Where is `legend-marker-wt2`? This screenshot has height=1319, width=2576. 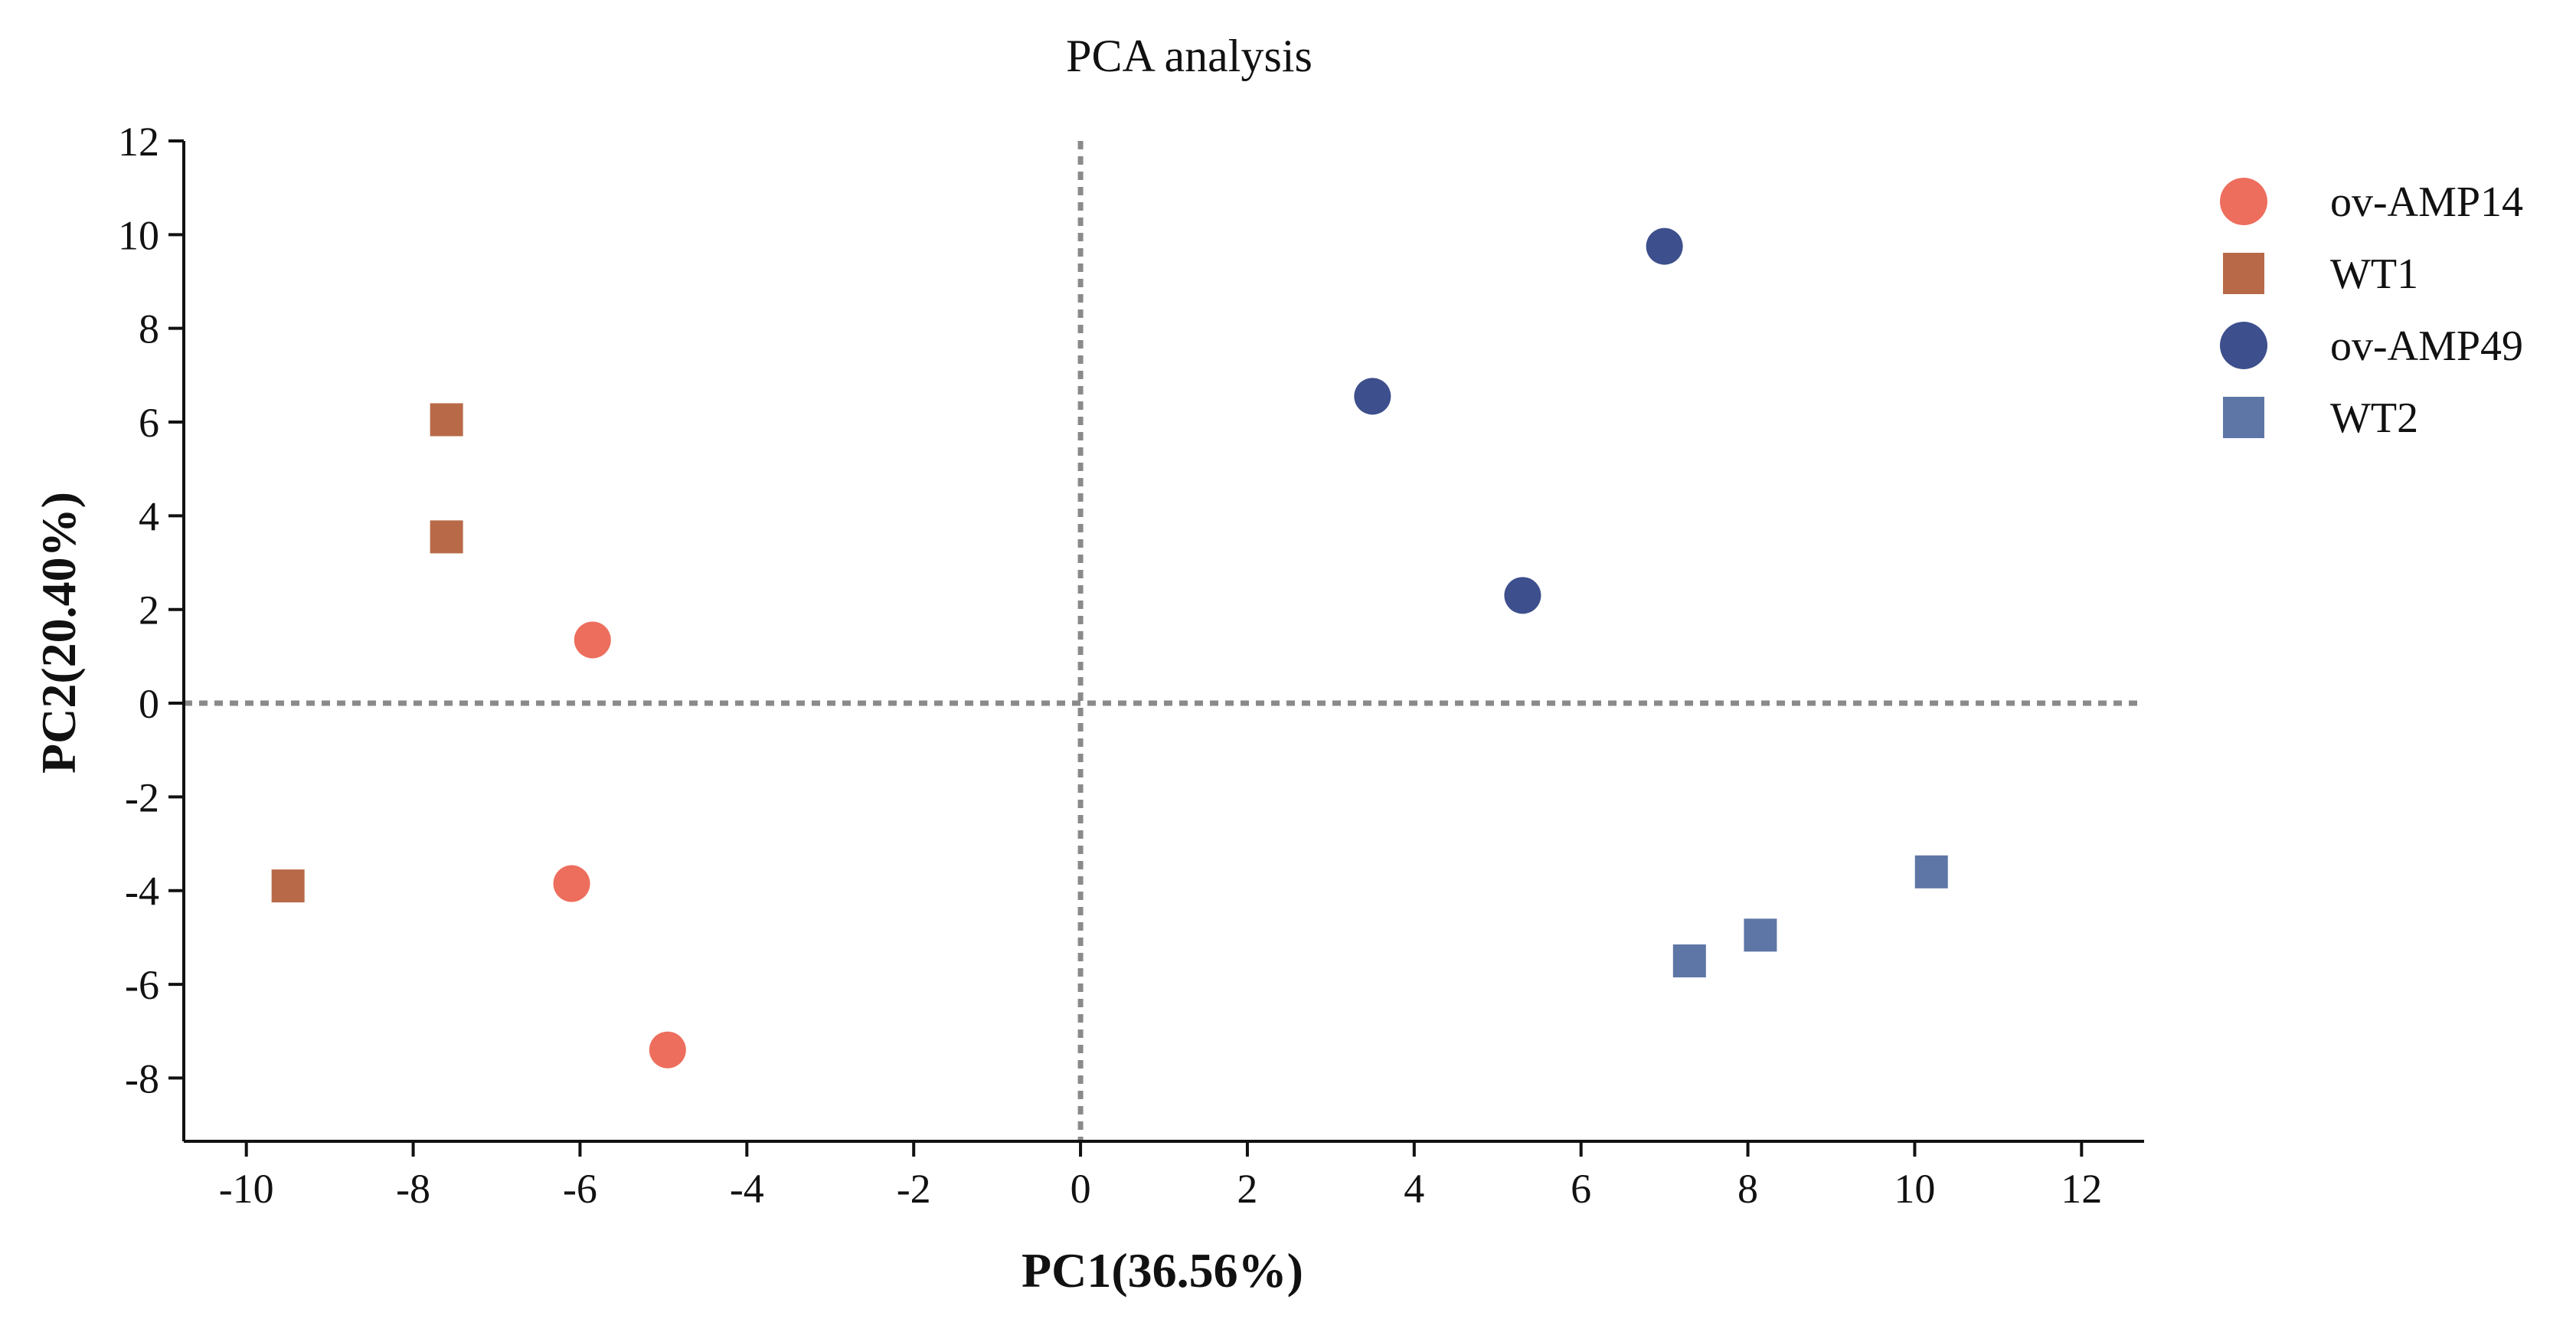
legend-marker-wt2 is located at coordinates (2243, 417).